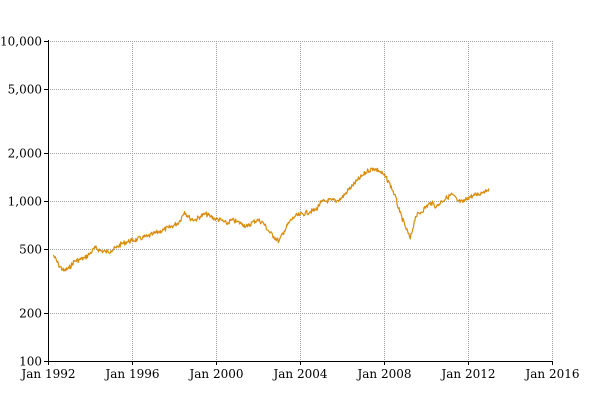  Describe the element at coordinates (467, 374) in the screenshot. I see `x-tick-label: Jan 2012` at that location.